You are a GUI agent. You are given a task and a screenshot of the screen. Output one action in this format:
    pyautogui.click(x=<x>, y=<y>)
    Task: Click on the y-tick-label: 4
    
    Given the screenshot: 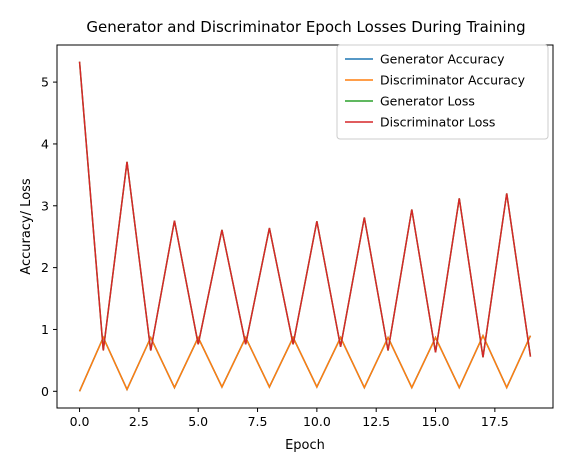 What is the action you would take?
    pyautogui.click(x=45, y=143)
    